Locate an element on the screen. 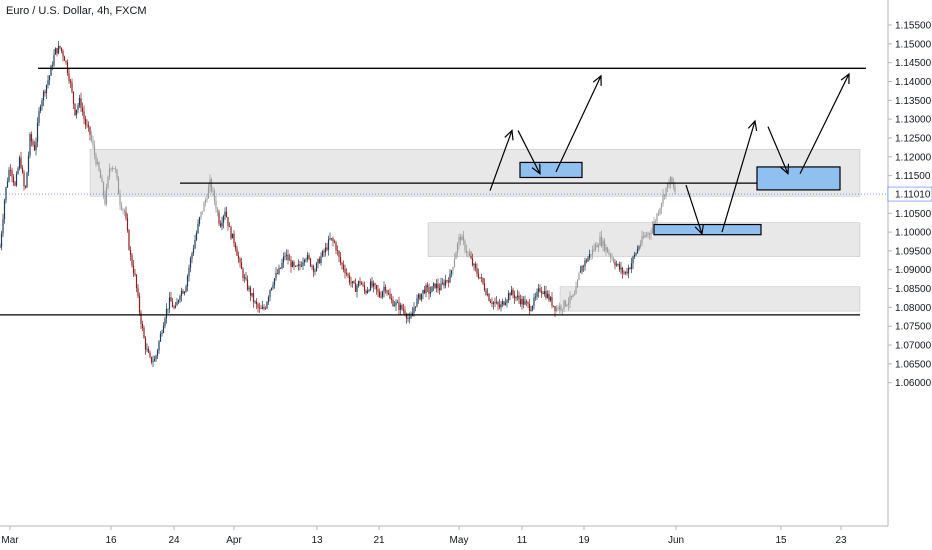 This screenshot has height=550, width=932. price-tick-label: 1.10500 is located at coordinates (913, 214).